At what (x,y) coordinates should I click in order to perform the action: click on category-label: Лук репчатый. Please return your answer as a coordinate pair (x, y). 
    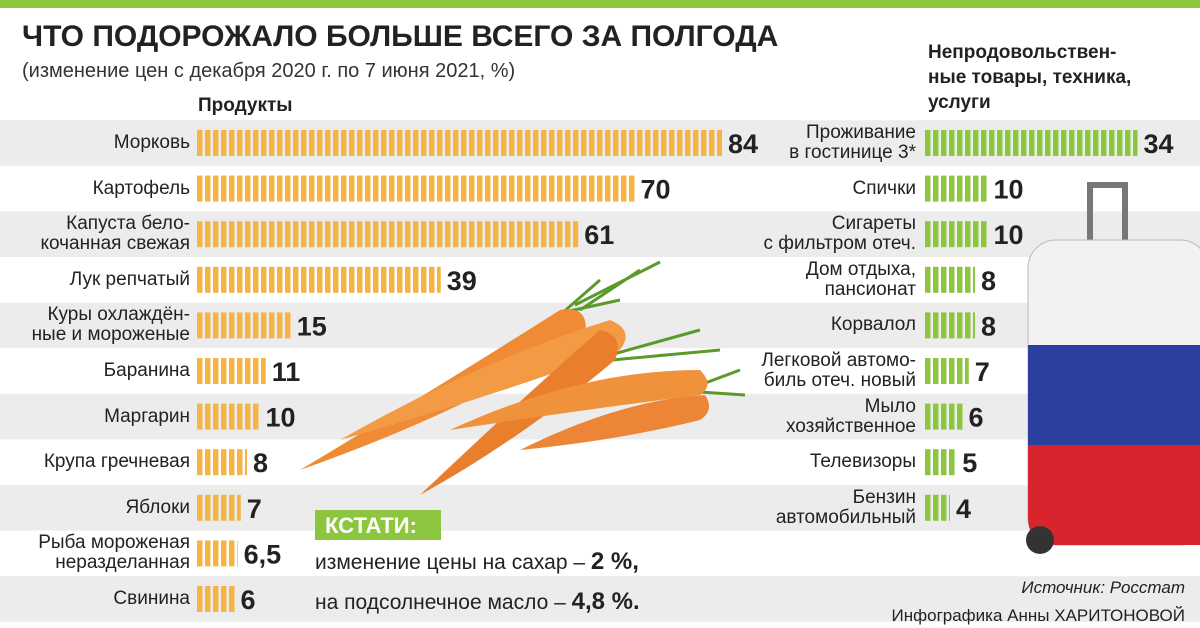
    Looking at the image, I should click on (129, 279).